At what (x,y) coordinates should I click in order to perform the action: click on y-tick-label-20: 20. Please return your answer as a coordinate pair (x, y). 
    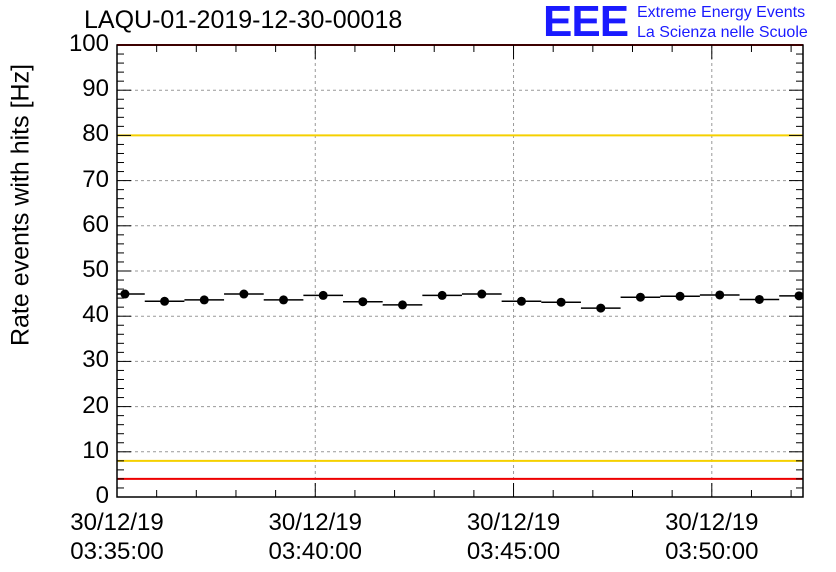
    Looking at the image, I should click on (95, 405).